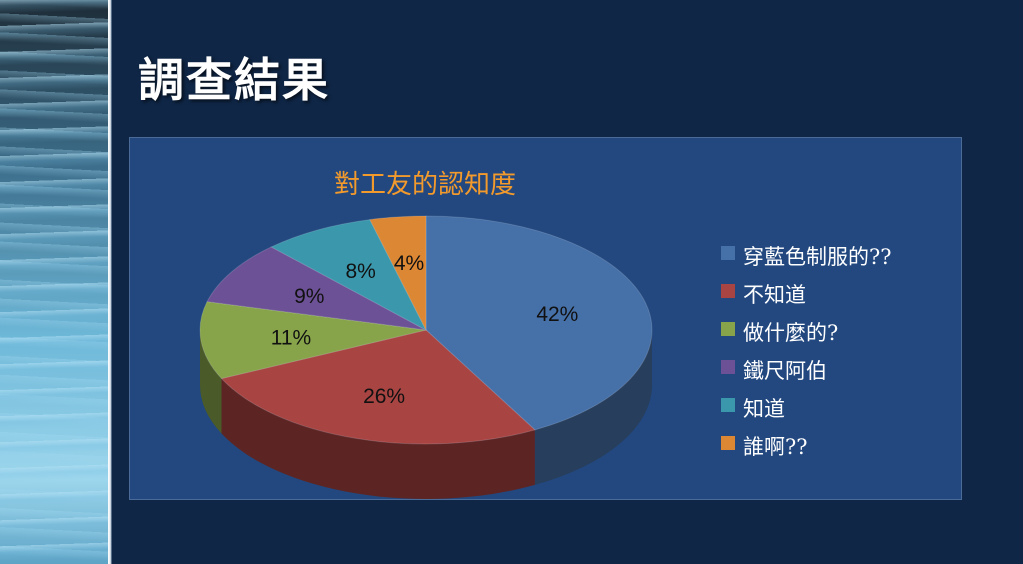 This screenshot has width=1023, height=564. Describe the element at coordinates (764, 409) in the screenshot. I see `legend-label: 知道` at that location.